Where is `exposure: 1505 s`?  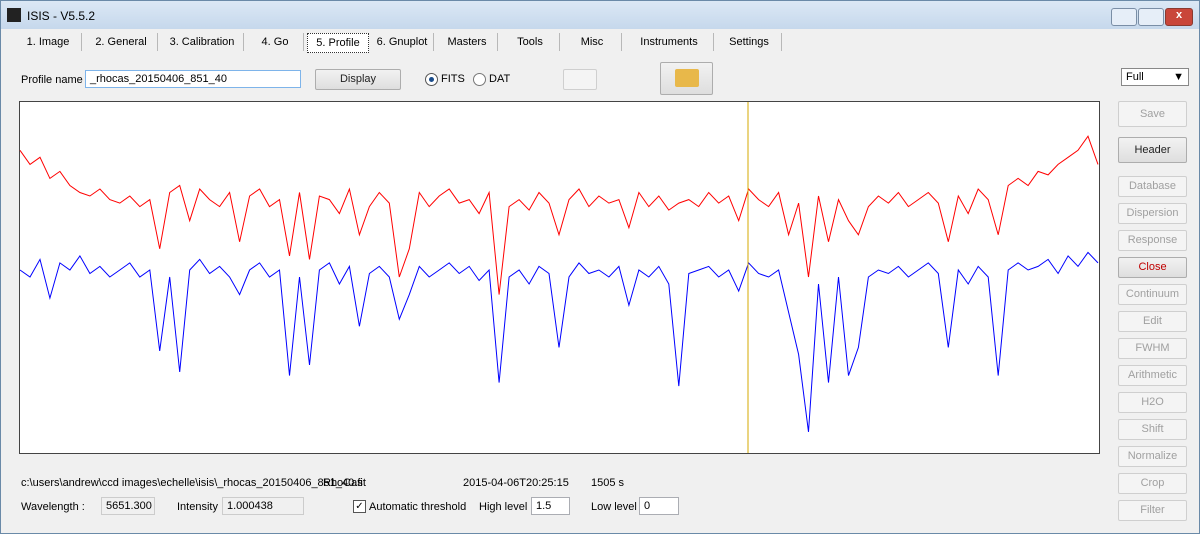 exposure: 1505 s is located at coordinates (608, 483).